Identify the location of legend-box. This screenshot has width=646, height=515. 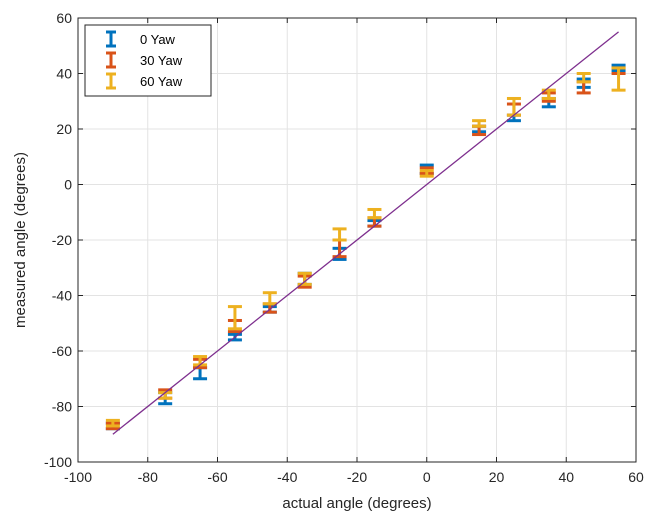
(148, 60).